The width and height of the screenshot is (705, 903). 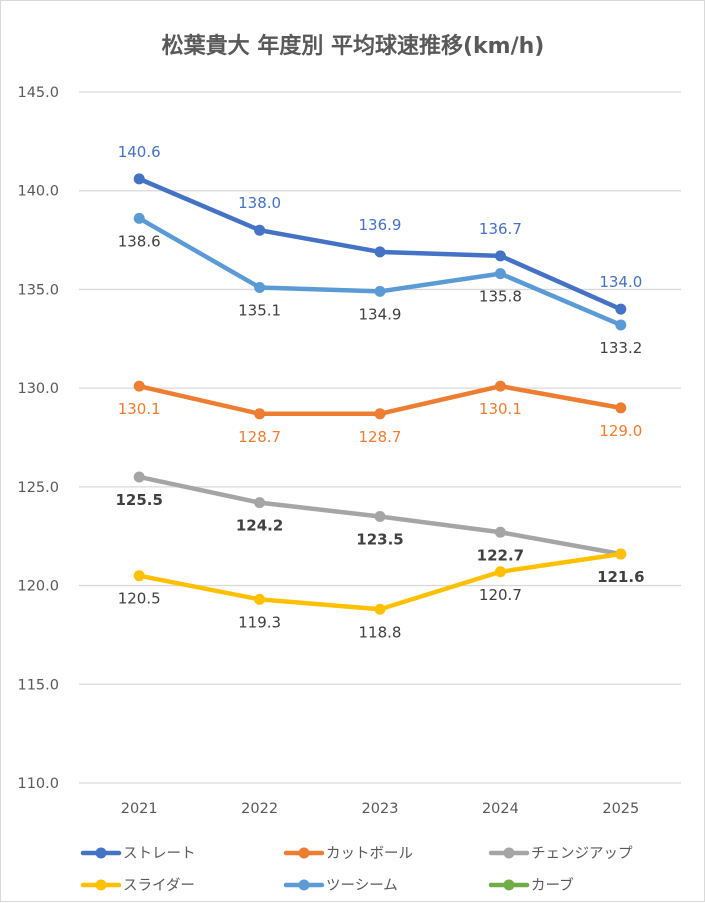 What do you see at coordinates (38, 488) in the screenshot?
I see `y-tick-label: 125.0` at bounding box center [38, 488].